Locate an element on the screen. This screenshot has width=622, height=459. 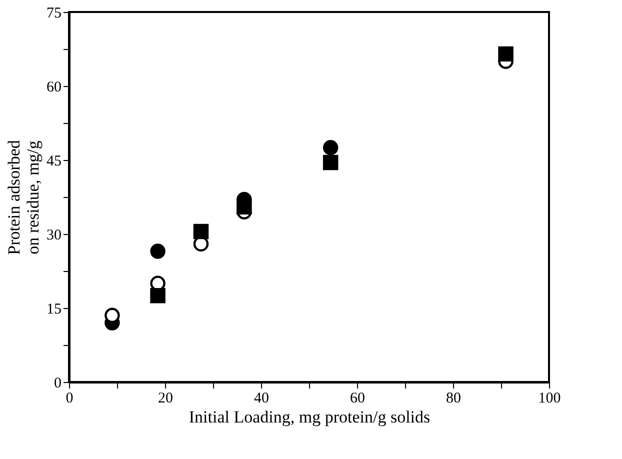
x-tick-label: 100 is located at coordinates (549, 398).